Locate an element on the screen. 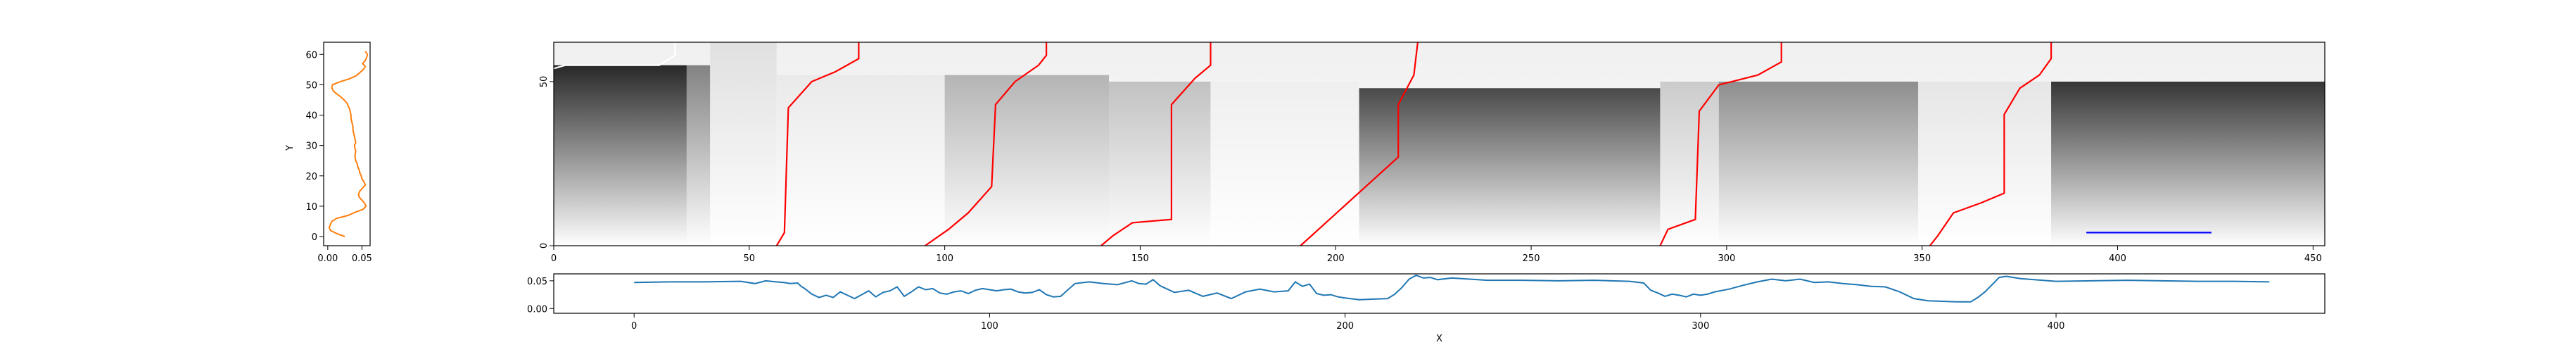  left-x-tick-label-1: 0.05 is located at coordinates (362, 258).